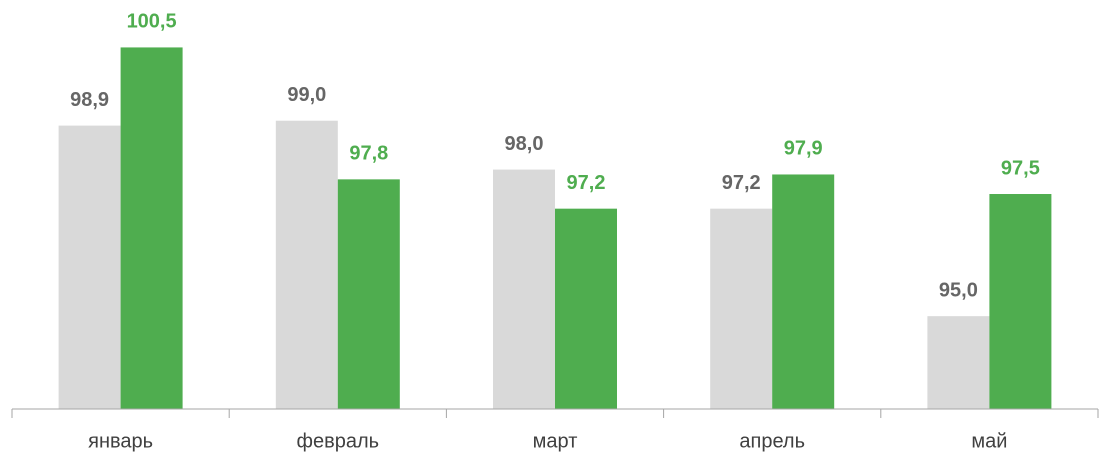  What do you see at coordinates (772, 441) in the screenshot?
I see `x-tick-label: апрель` at bounding box center [772, 441].